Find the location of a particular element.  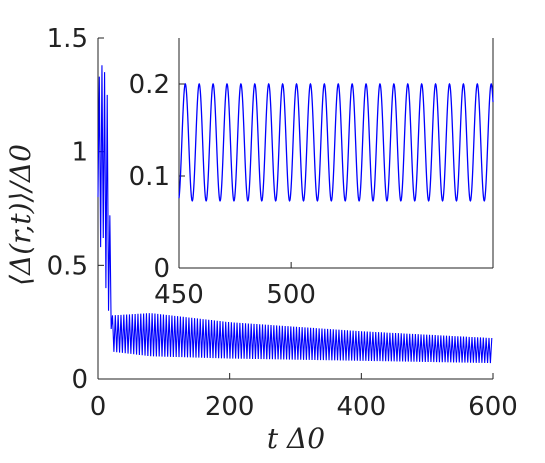

main-x-tick-label: 600 is located at coordinates (493, 407).